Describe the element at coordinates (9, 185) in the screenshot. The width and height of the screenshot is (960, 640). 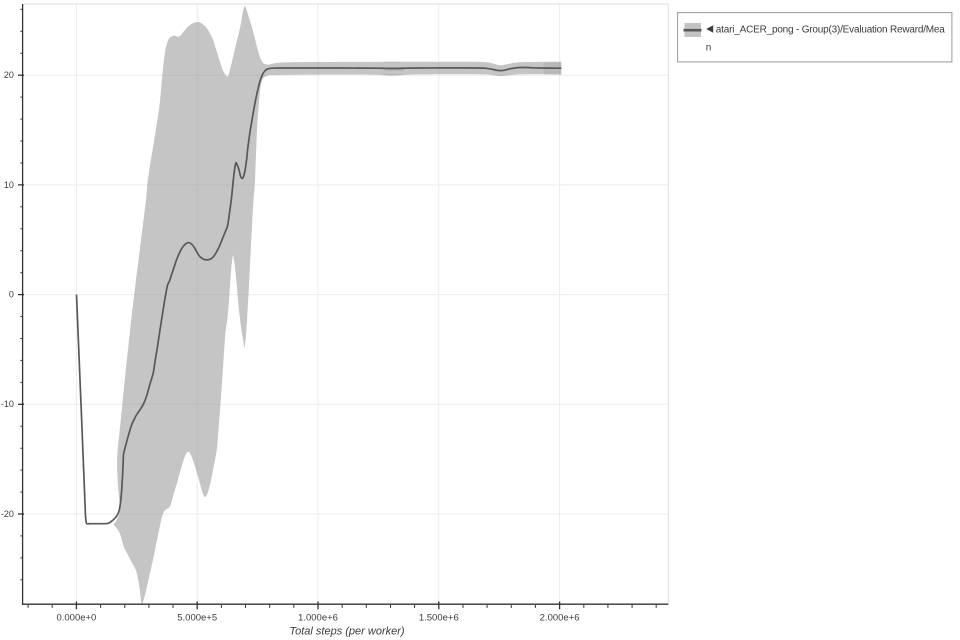
I see `svg-text: 10` at that location.